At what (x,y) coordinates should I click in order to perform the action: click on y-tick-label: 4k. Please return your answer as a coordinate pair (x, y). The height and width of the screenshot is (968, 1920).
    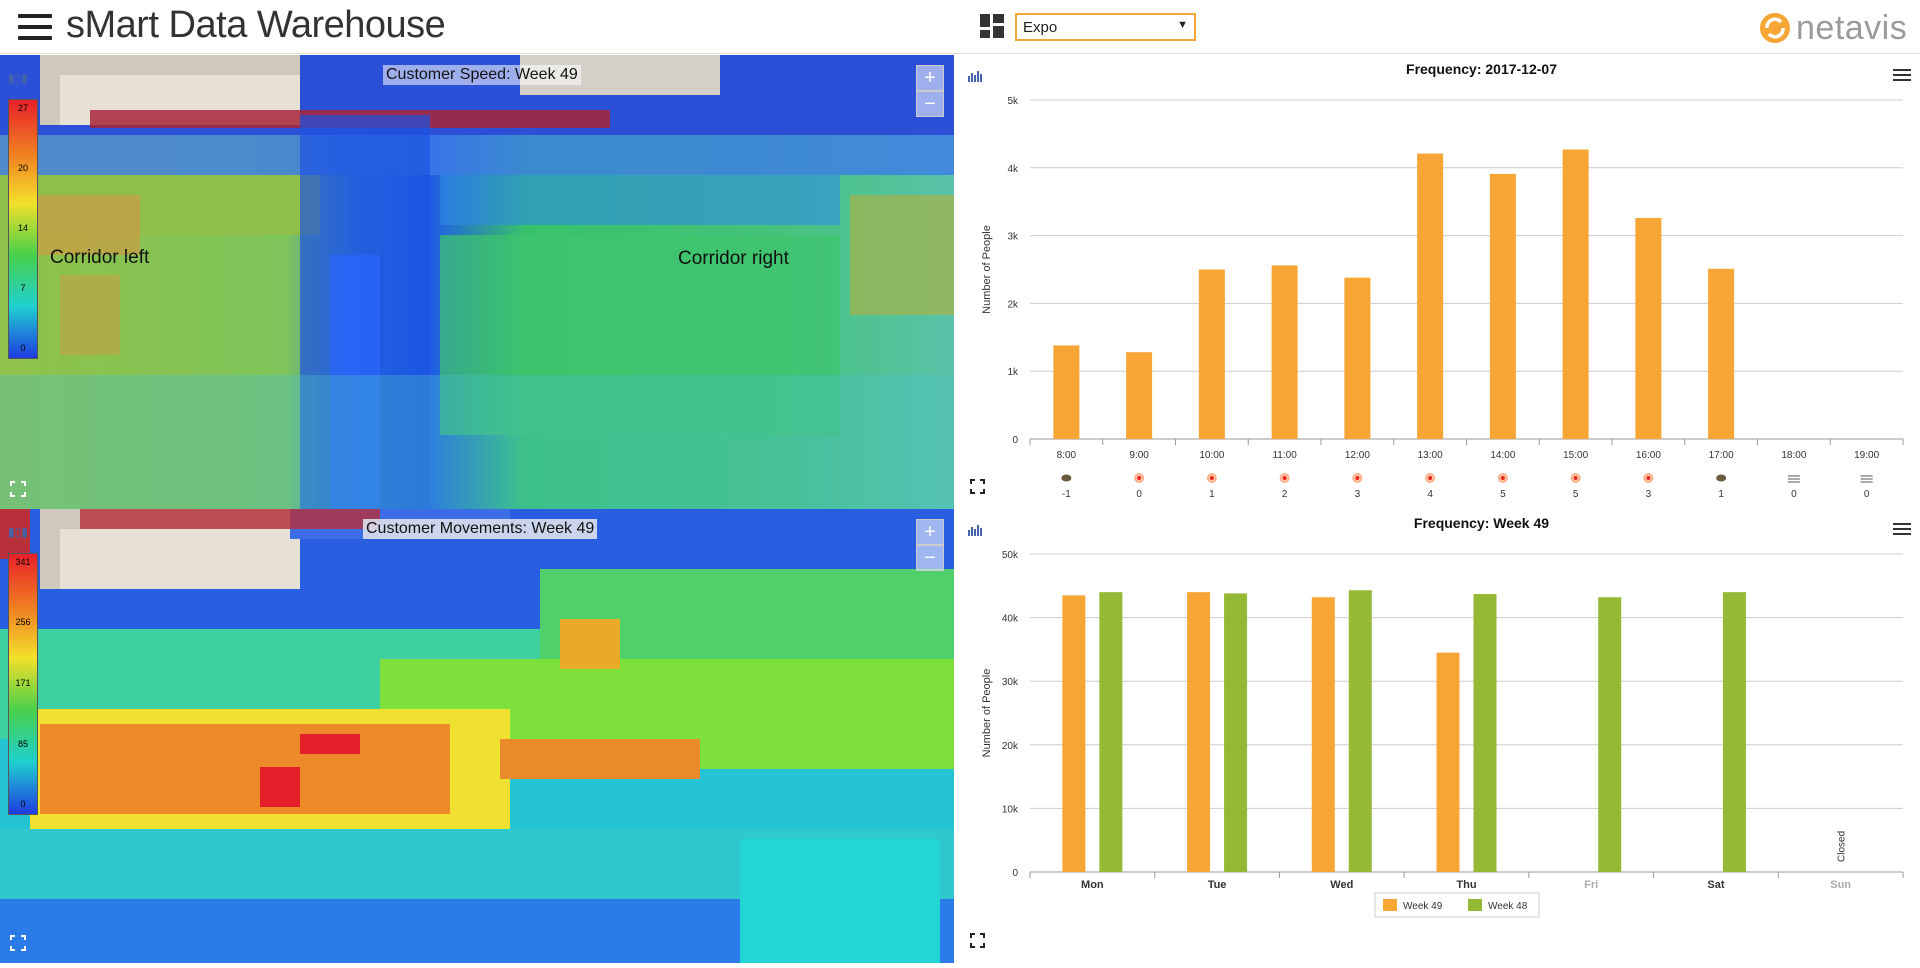
    Looking at the image, I should click on (1013, 169).